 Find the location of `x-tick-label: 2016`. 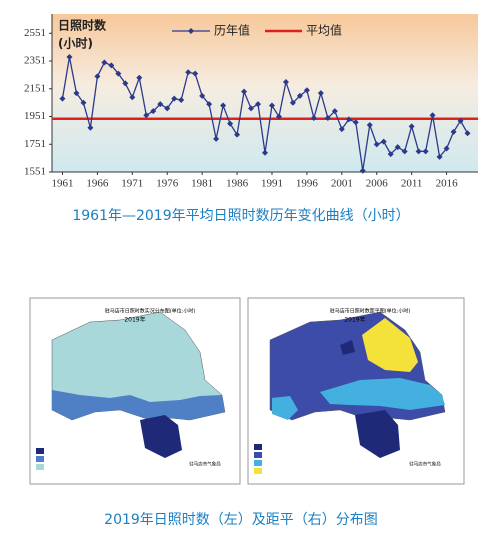

x-tick-label: 2016 is located at coordinates (447, 184).